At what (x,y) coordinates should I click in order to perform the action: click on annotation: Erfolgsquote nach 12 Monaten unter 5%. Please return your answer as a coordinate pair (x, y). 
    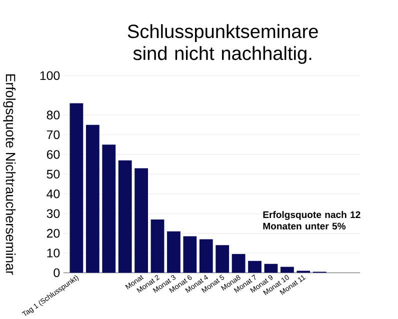
    Looking at the image, I should click on (311, 220).